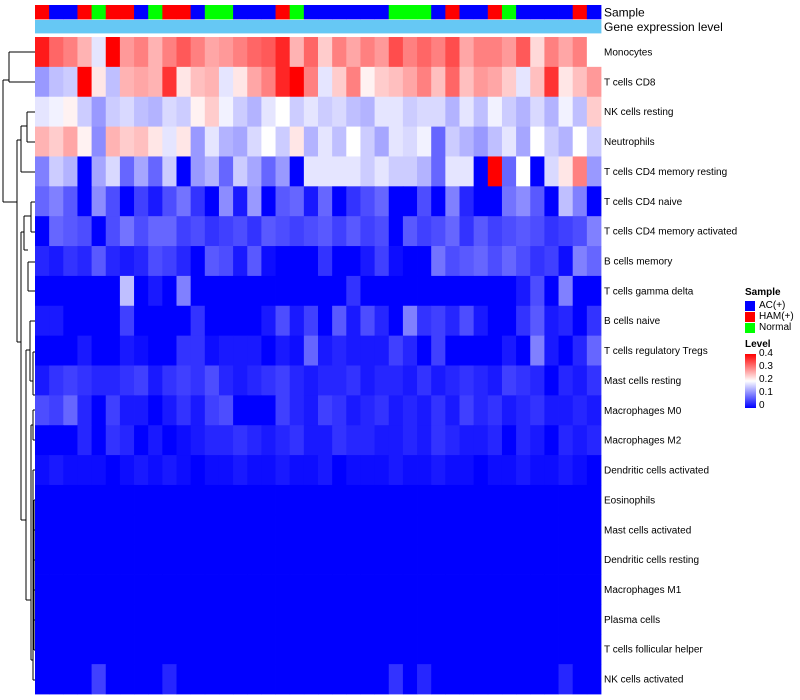 The width and height of the screenshot is (800, 700). What do you see at coordinates (656, 351) in the screenshot?
I see `row-label: T cells regulatory Tregs` at bounding box center [656, 351].